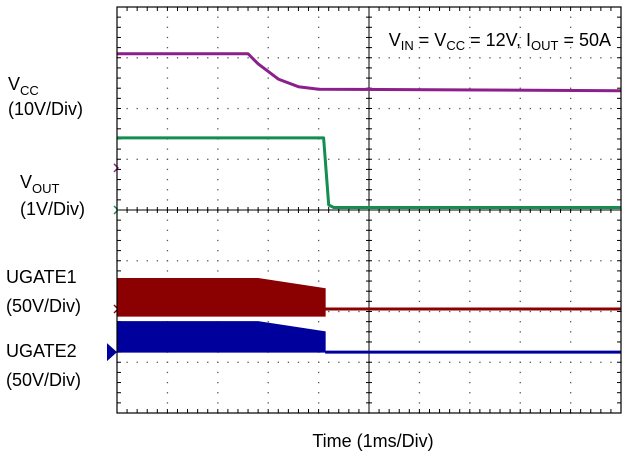 This screenshot has width=626, height=455. I want to click on annotation-subscript: IN, so click(407, 45).